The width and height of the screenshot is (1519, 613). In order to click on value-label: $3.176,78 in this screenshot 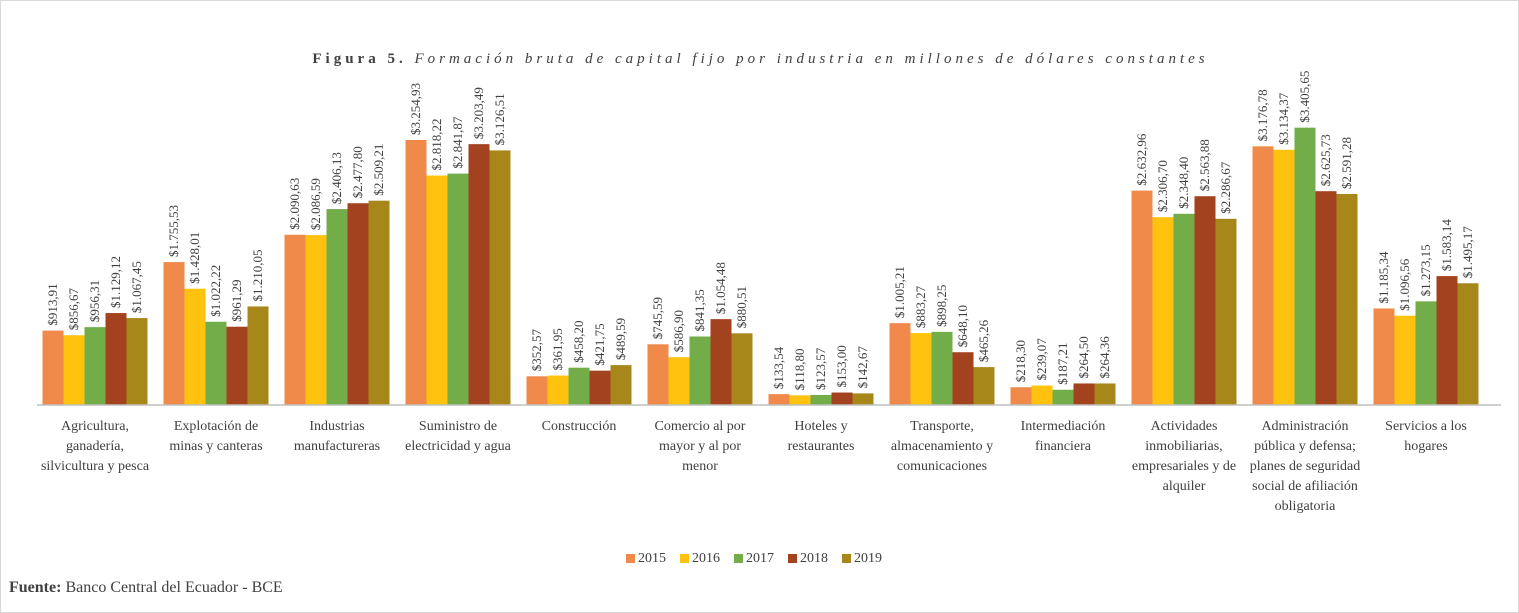, I will do `click(1262, 115)`.